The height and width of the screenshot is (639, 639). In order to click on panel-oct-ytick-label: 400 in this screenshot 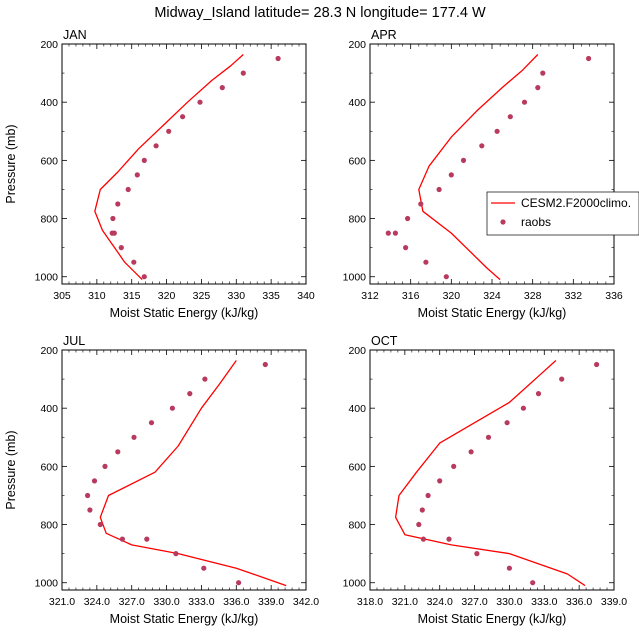, I will do `click(357, 409)`.